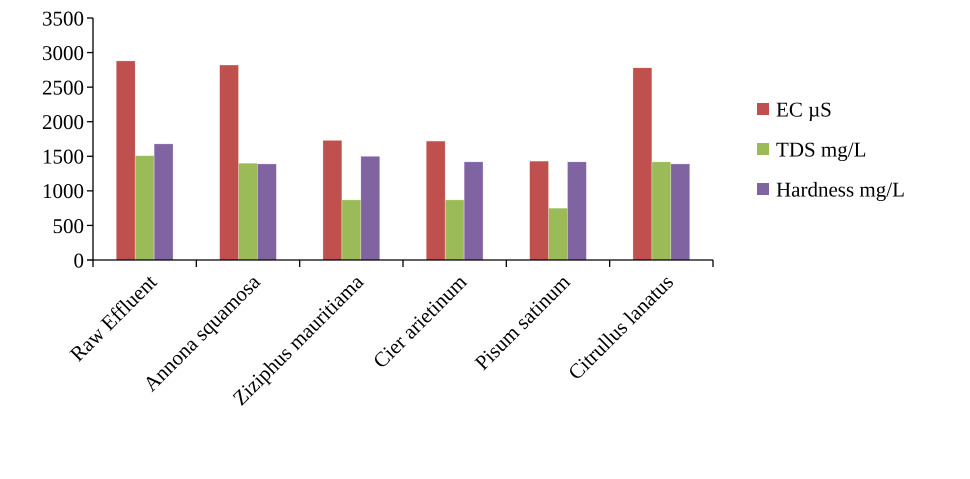 Image resolution: width=970 pixels, height=479 pixels. What do you see at coordinates (63, 156) in the screenshot?
I see `y-tick-label: 1500` at bounding box center [63, 156].